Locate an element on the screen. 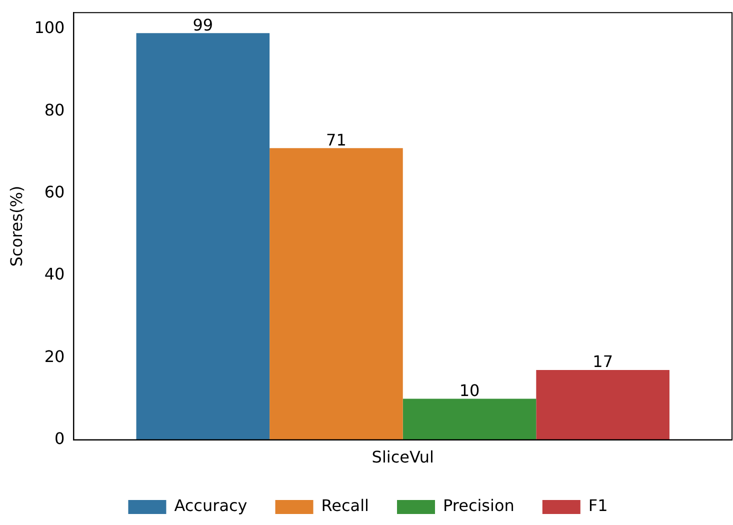 Image resolution: width=733 pixels, height=525 pixels. y-tick-label: 20 is located at coordinates (54, 356).